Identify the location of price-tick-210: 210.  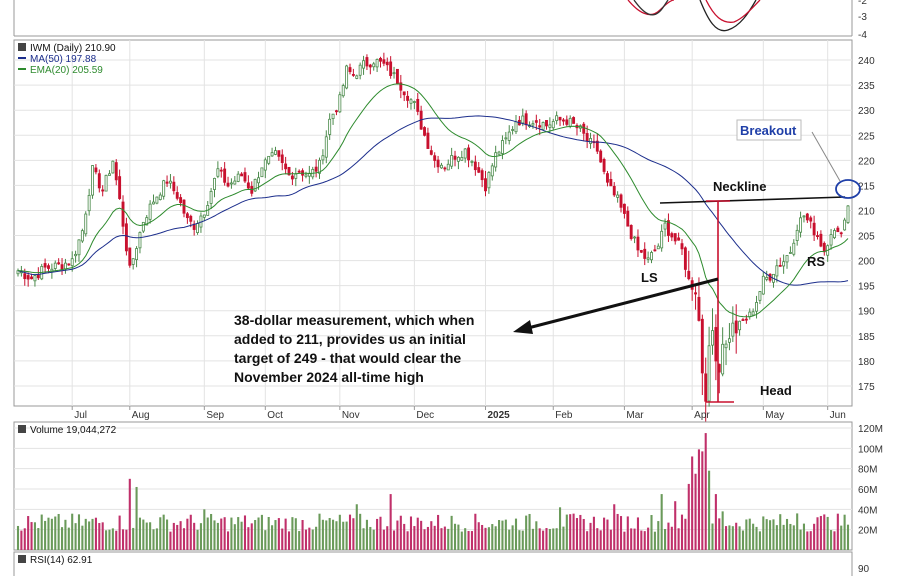
(866, 211).